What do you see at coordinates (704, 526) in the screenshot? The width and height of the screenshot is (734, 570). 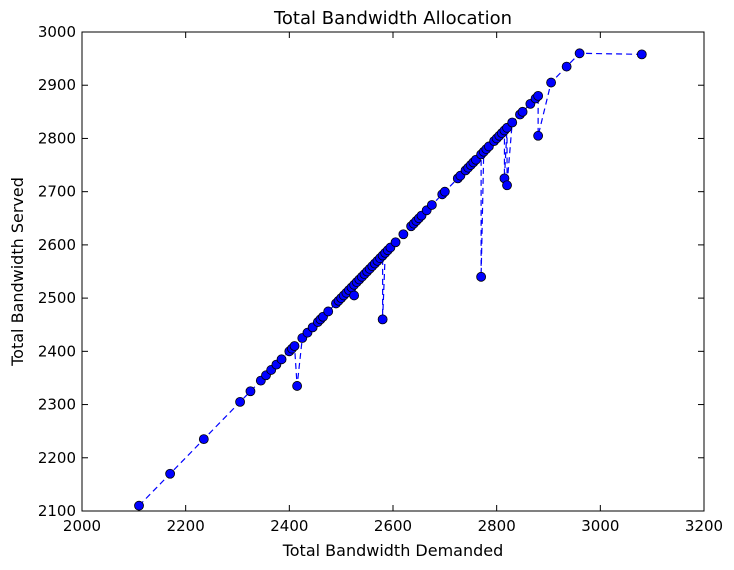 I see `x-tick-label: 3200` at bounding box center [704, 526].